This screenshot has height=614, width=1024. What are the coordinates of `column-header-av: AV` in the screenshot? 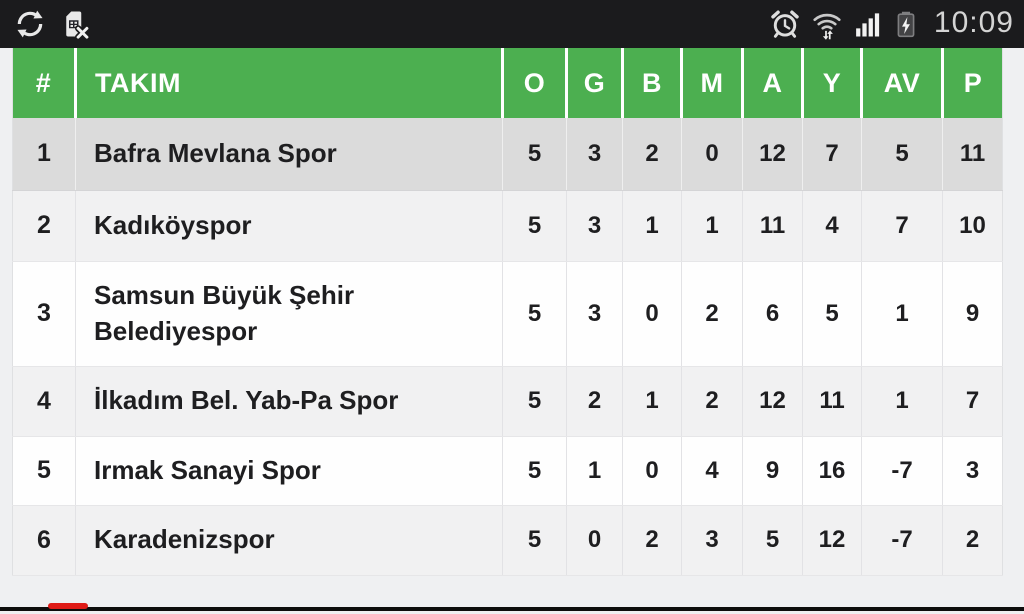 It's located at (902, 83).